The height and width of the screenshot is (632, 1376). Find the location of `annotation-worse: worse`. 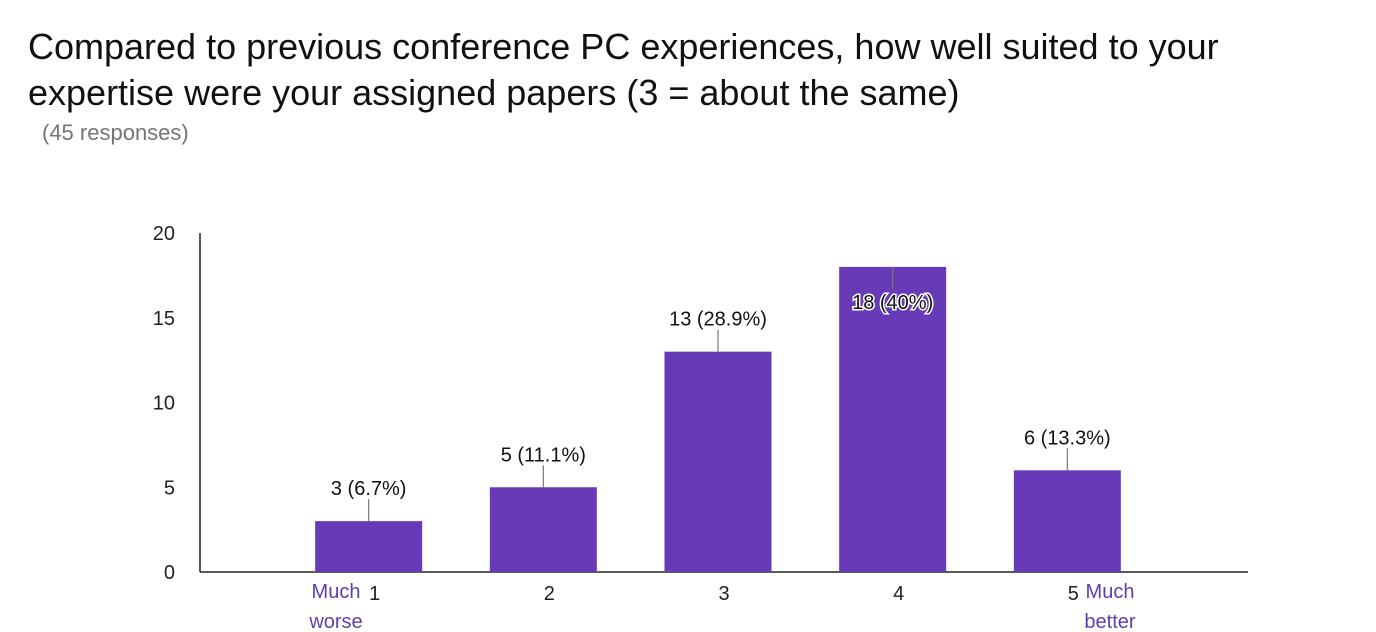

annotation-worse: worse is located at coordinates (335, 621).